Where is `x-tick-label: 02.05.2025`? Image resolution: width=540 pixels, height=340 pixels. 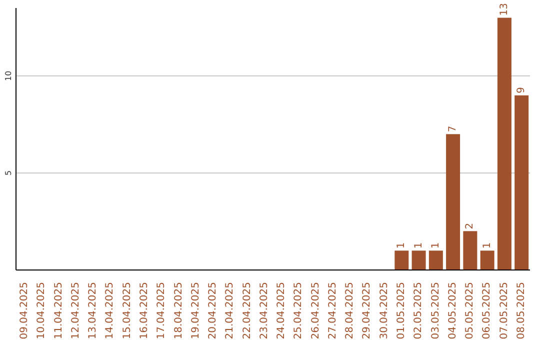
x-tick-label: 02.05.2025 is located at coordinates (418, 311).